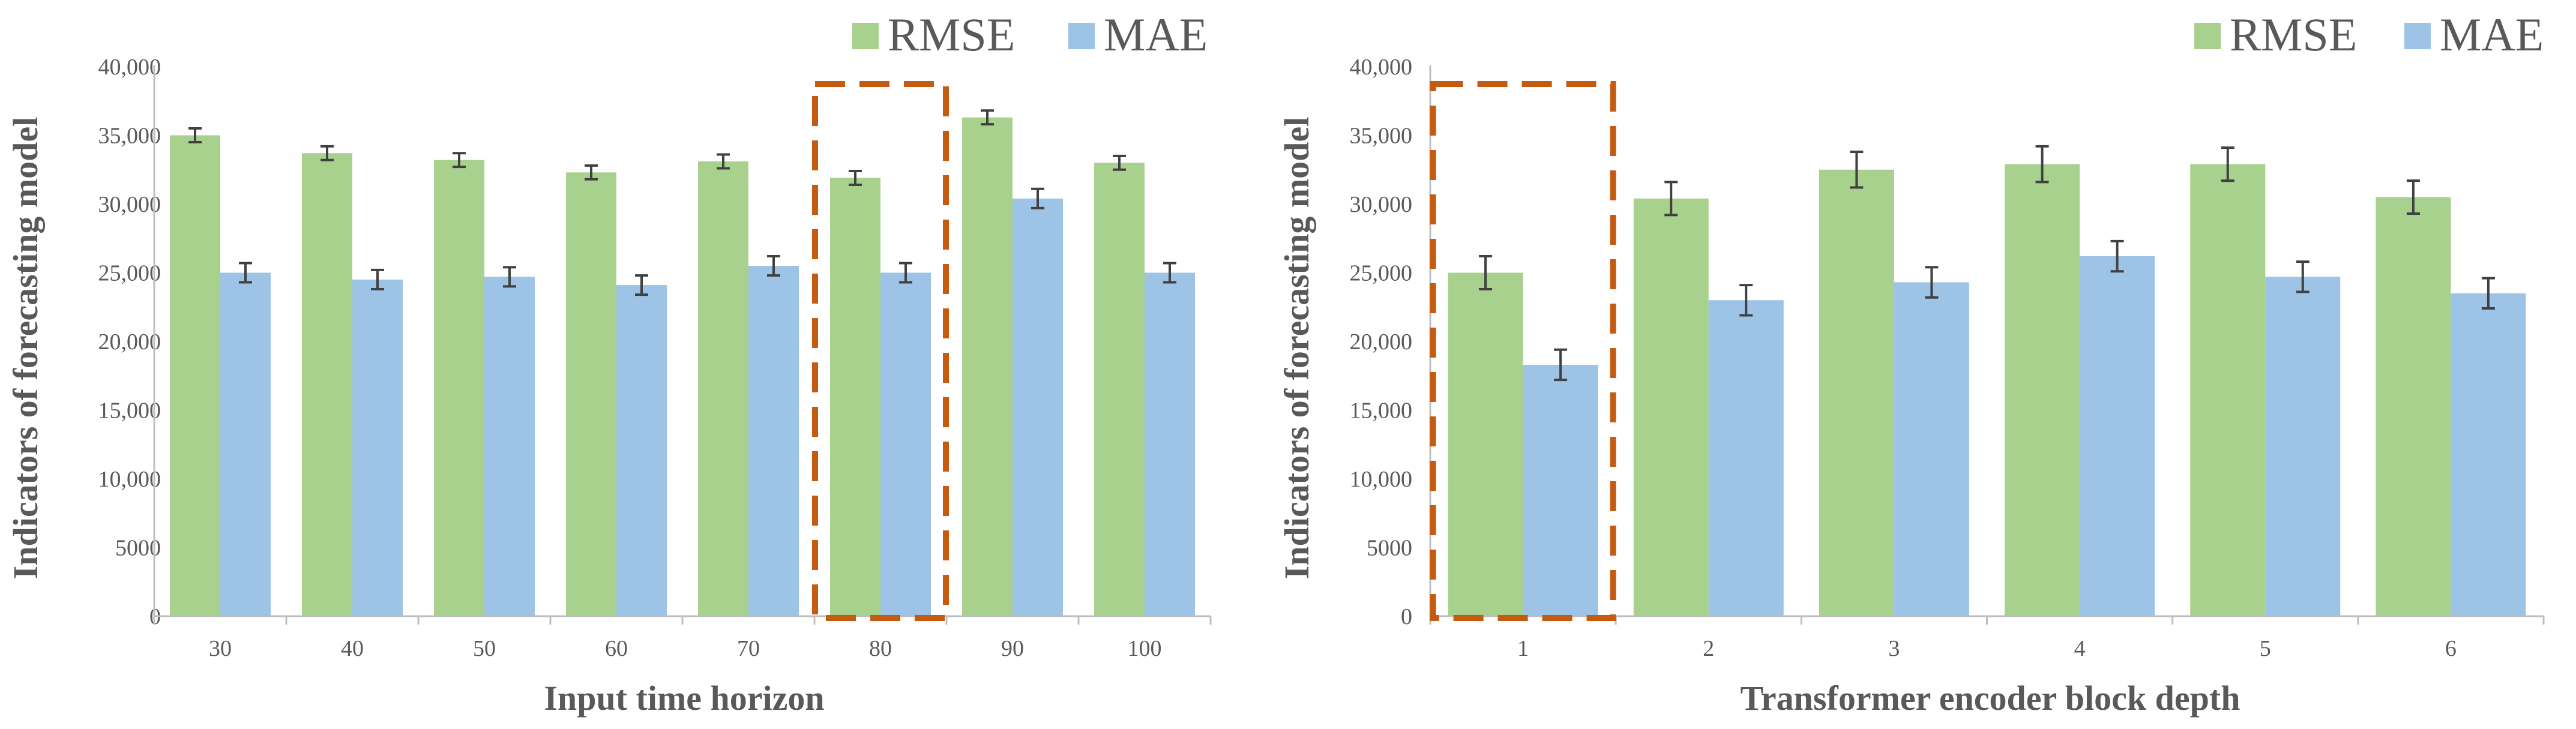 The height and width of the screenshot is (729, 2576). What do you see at coordinates (881, 649) in the screenshot?
I see `x-tick-label: 80` at bounding box center [881, 649].